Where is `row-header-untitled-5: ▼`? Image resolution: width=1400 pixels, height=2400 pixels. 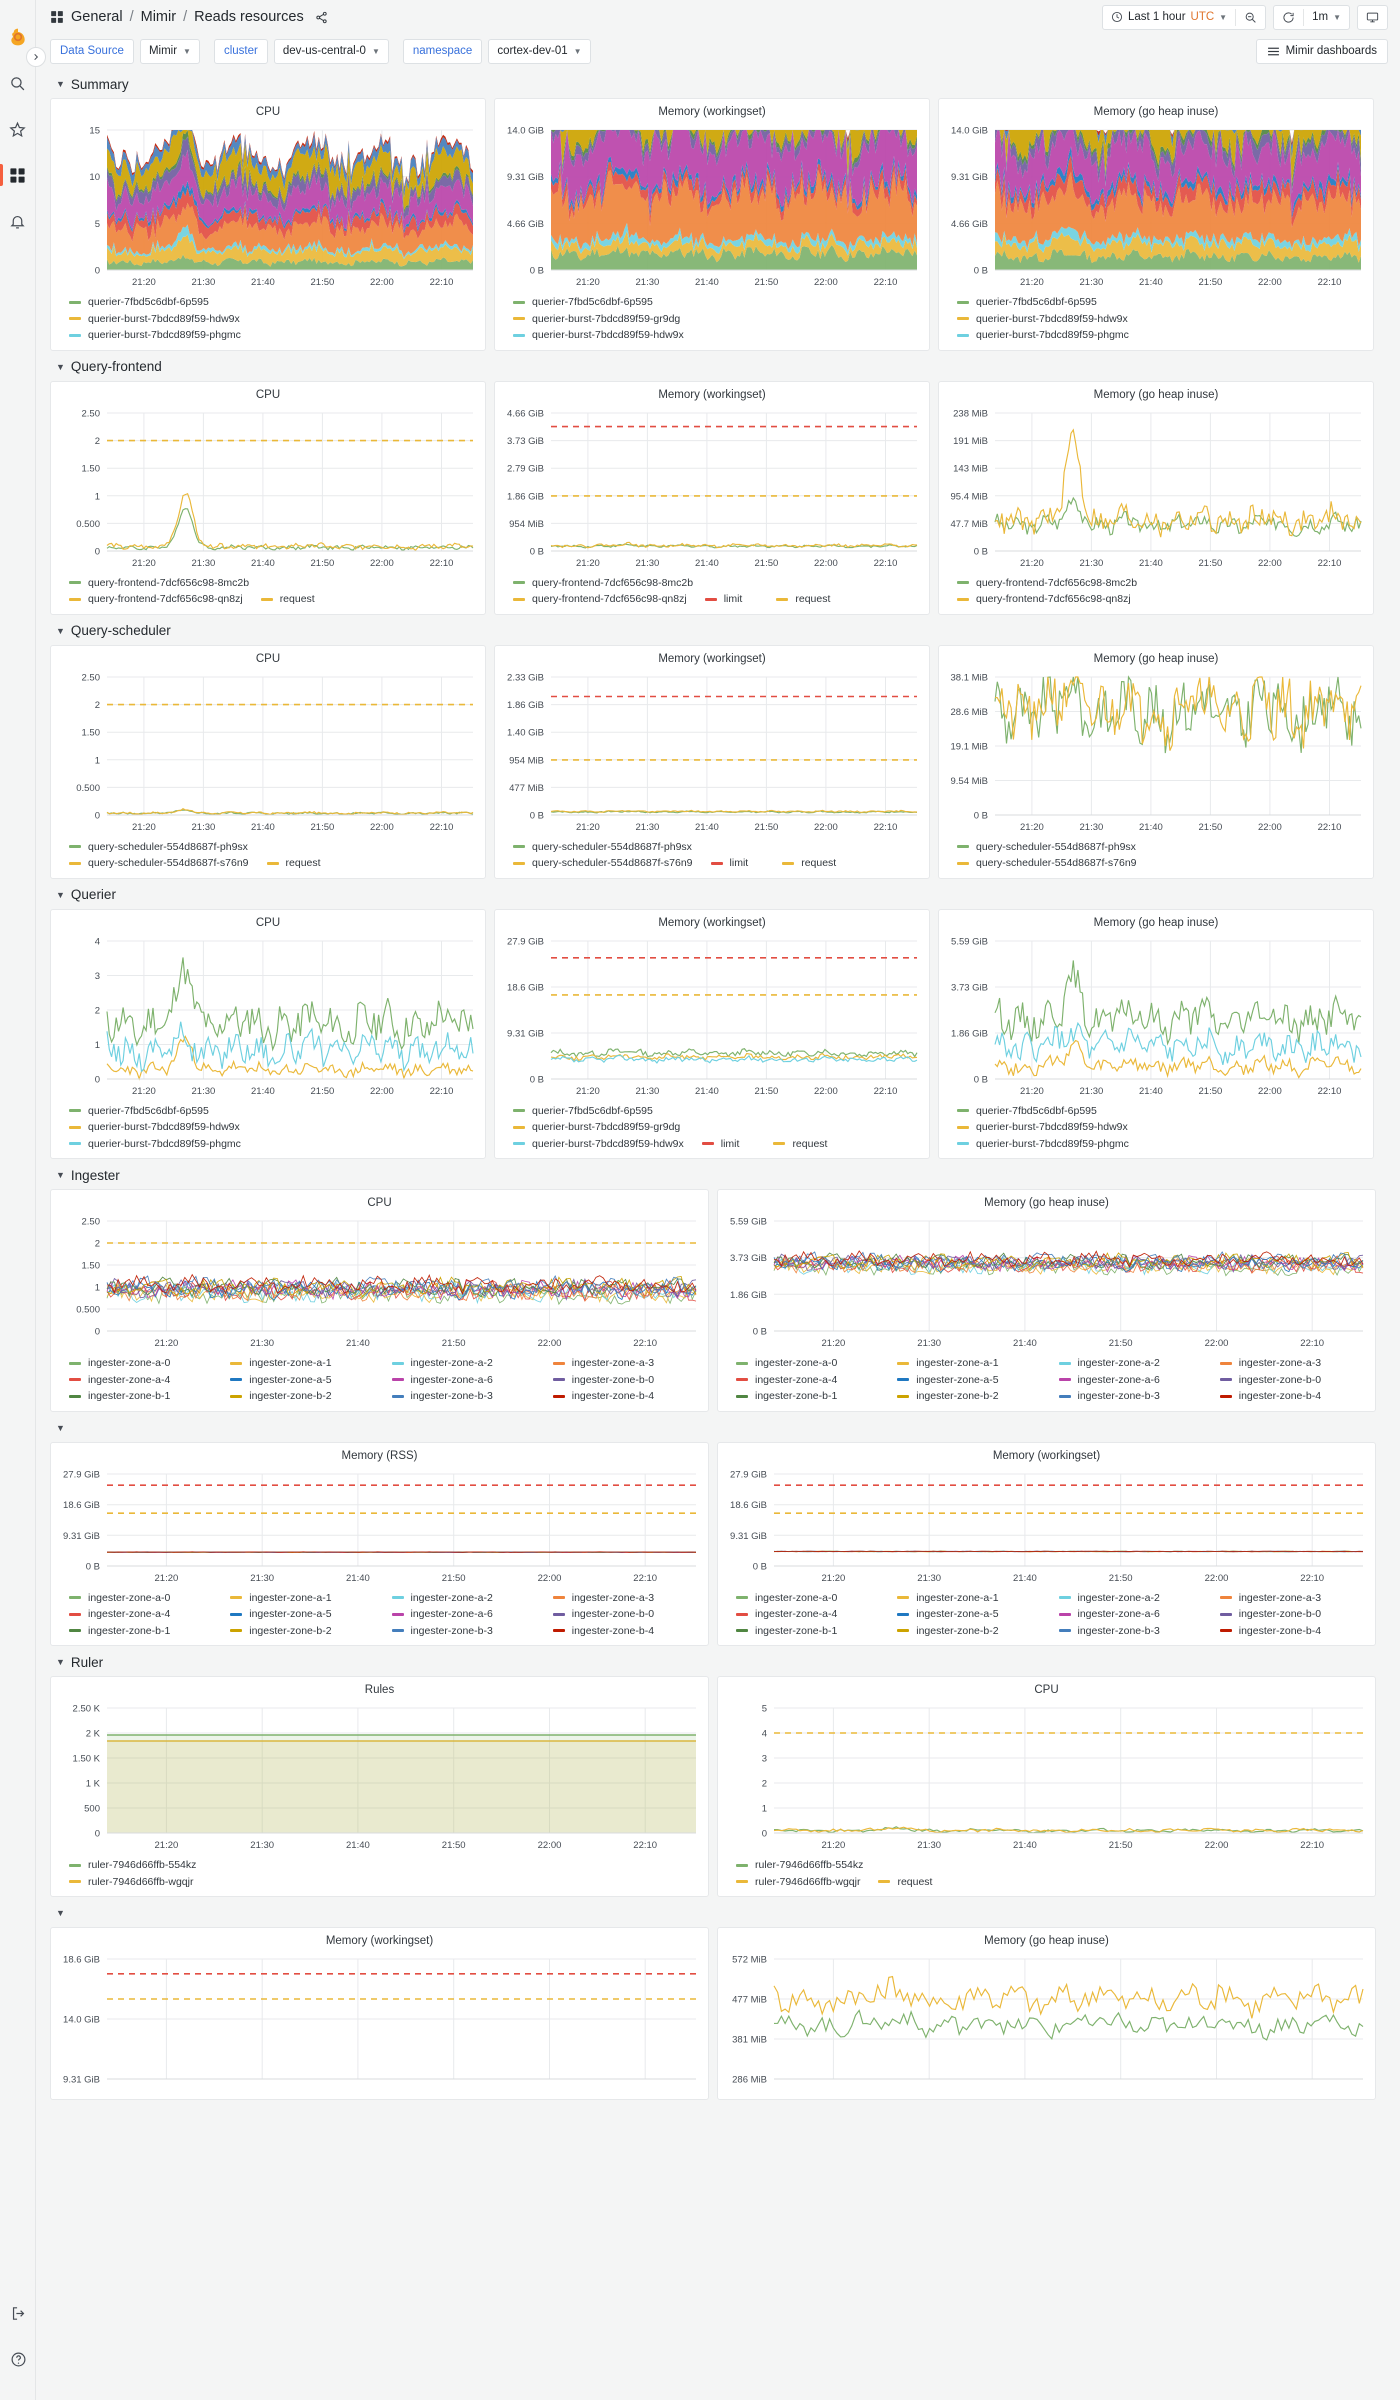
row-header-untitled-5: ▼ is located at coordinates (722, 1428).